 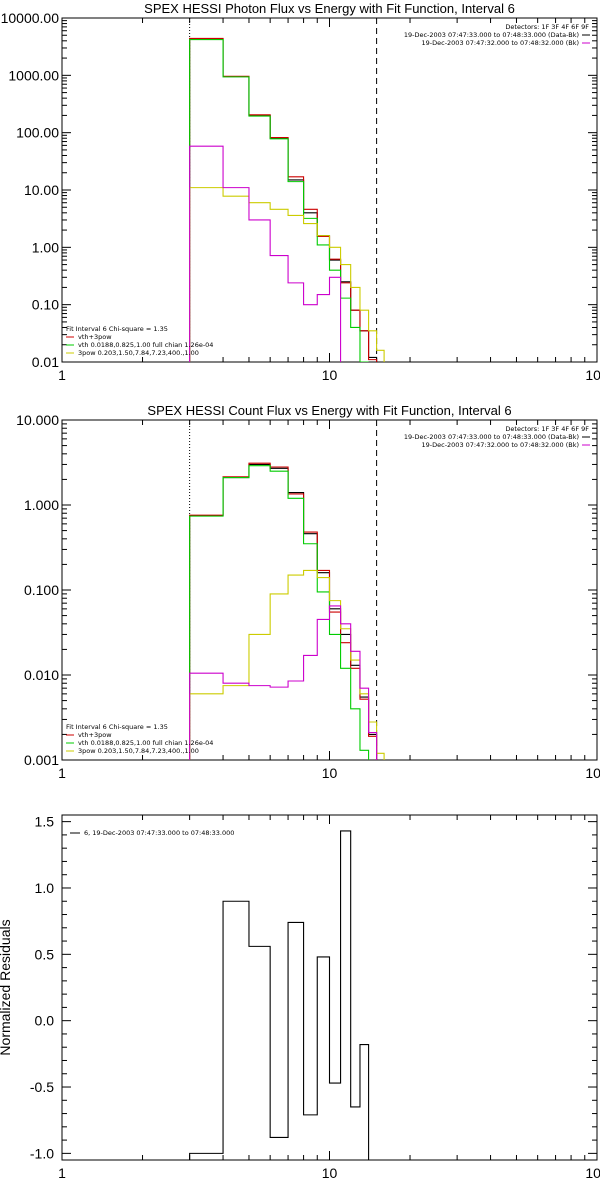 What do you see at coordinates (45, 954) in the screenshot?
I see `y-tick-label: 0.5` at bounding box center [45, 954].